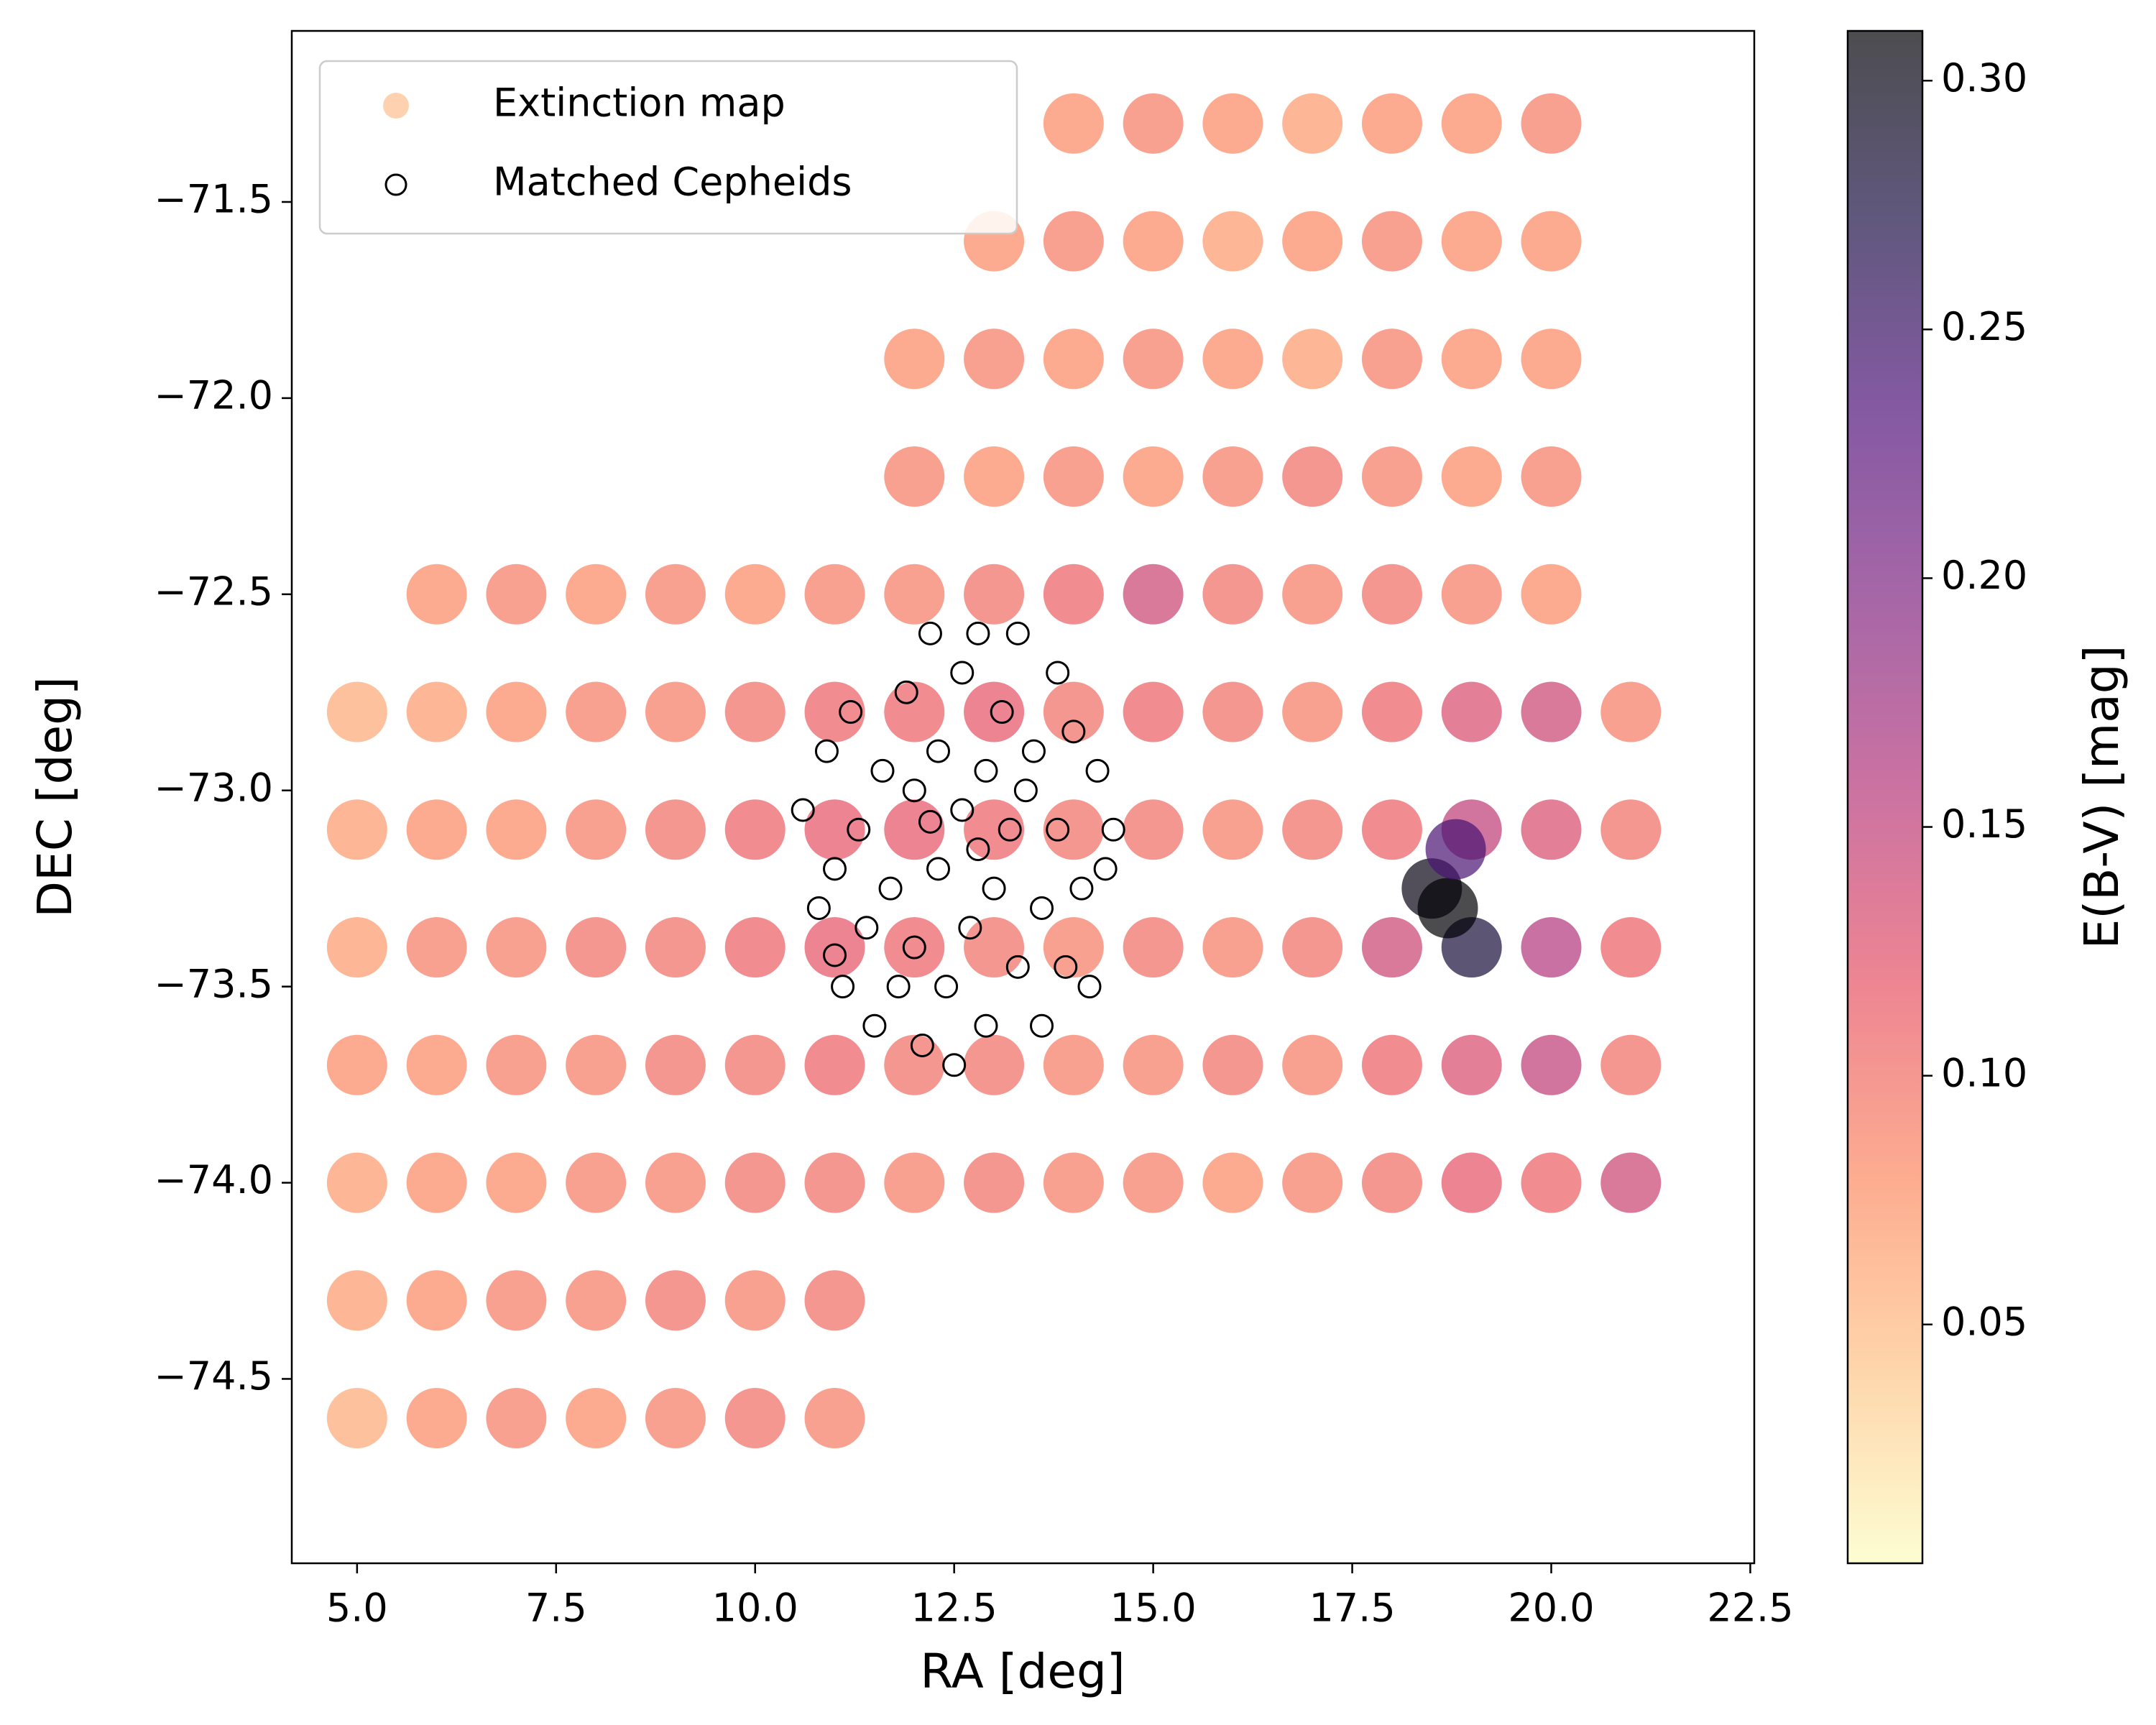 The image size is (2156, 1725). I want to click on colorbar-tick-label: 0.20, so click(1984, 575).